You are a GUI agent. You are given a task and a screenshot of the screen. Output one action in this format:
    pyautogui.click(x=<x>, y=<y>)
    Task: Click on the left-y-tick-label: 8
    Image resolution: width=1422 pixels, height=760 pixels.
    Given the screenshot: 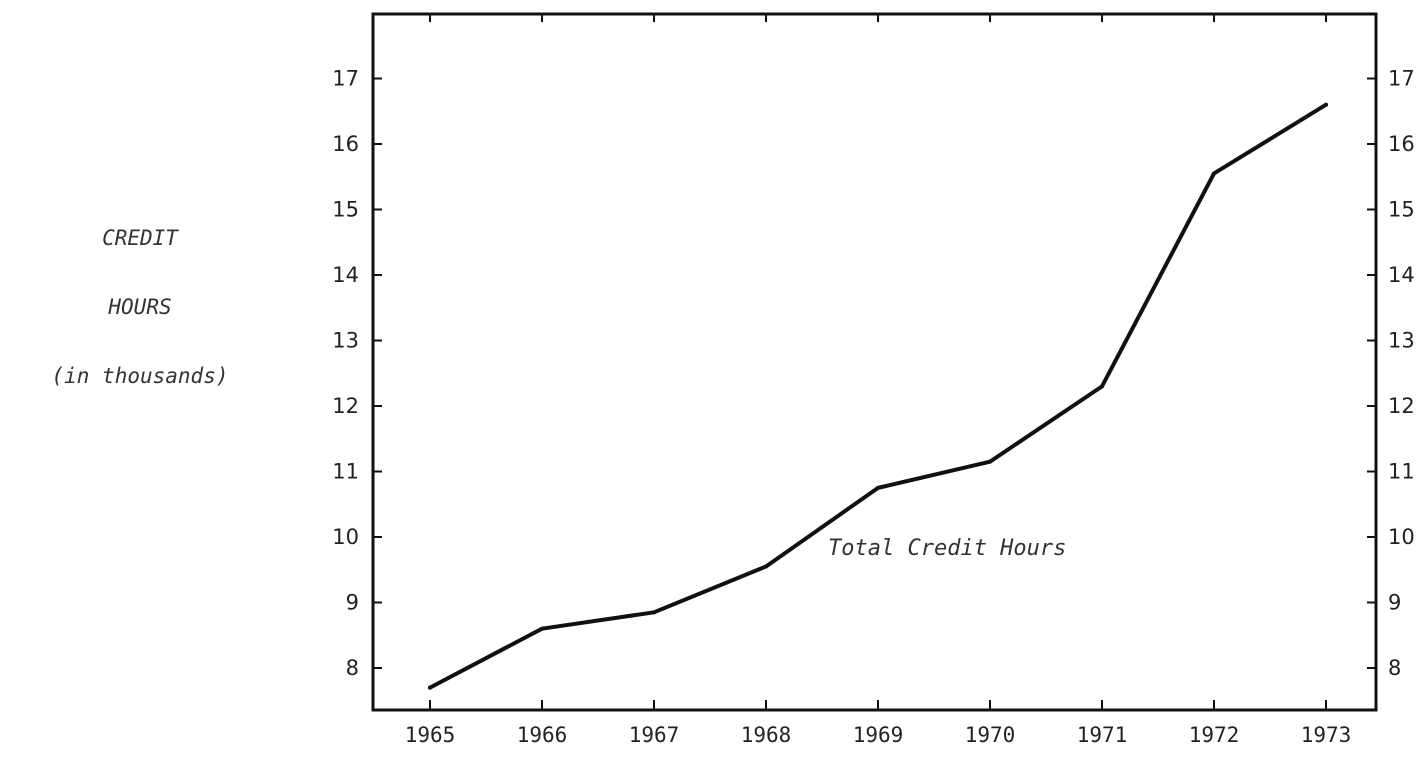 What is the action you would take?
    pyautogui.click(x=352, y=668)
    